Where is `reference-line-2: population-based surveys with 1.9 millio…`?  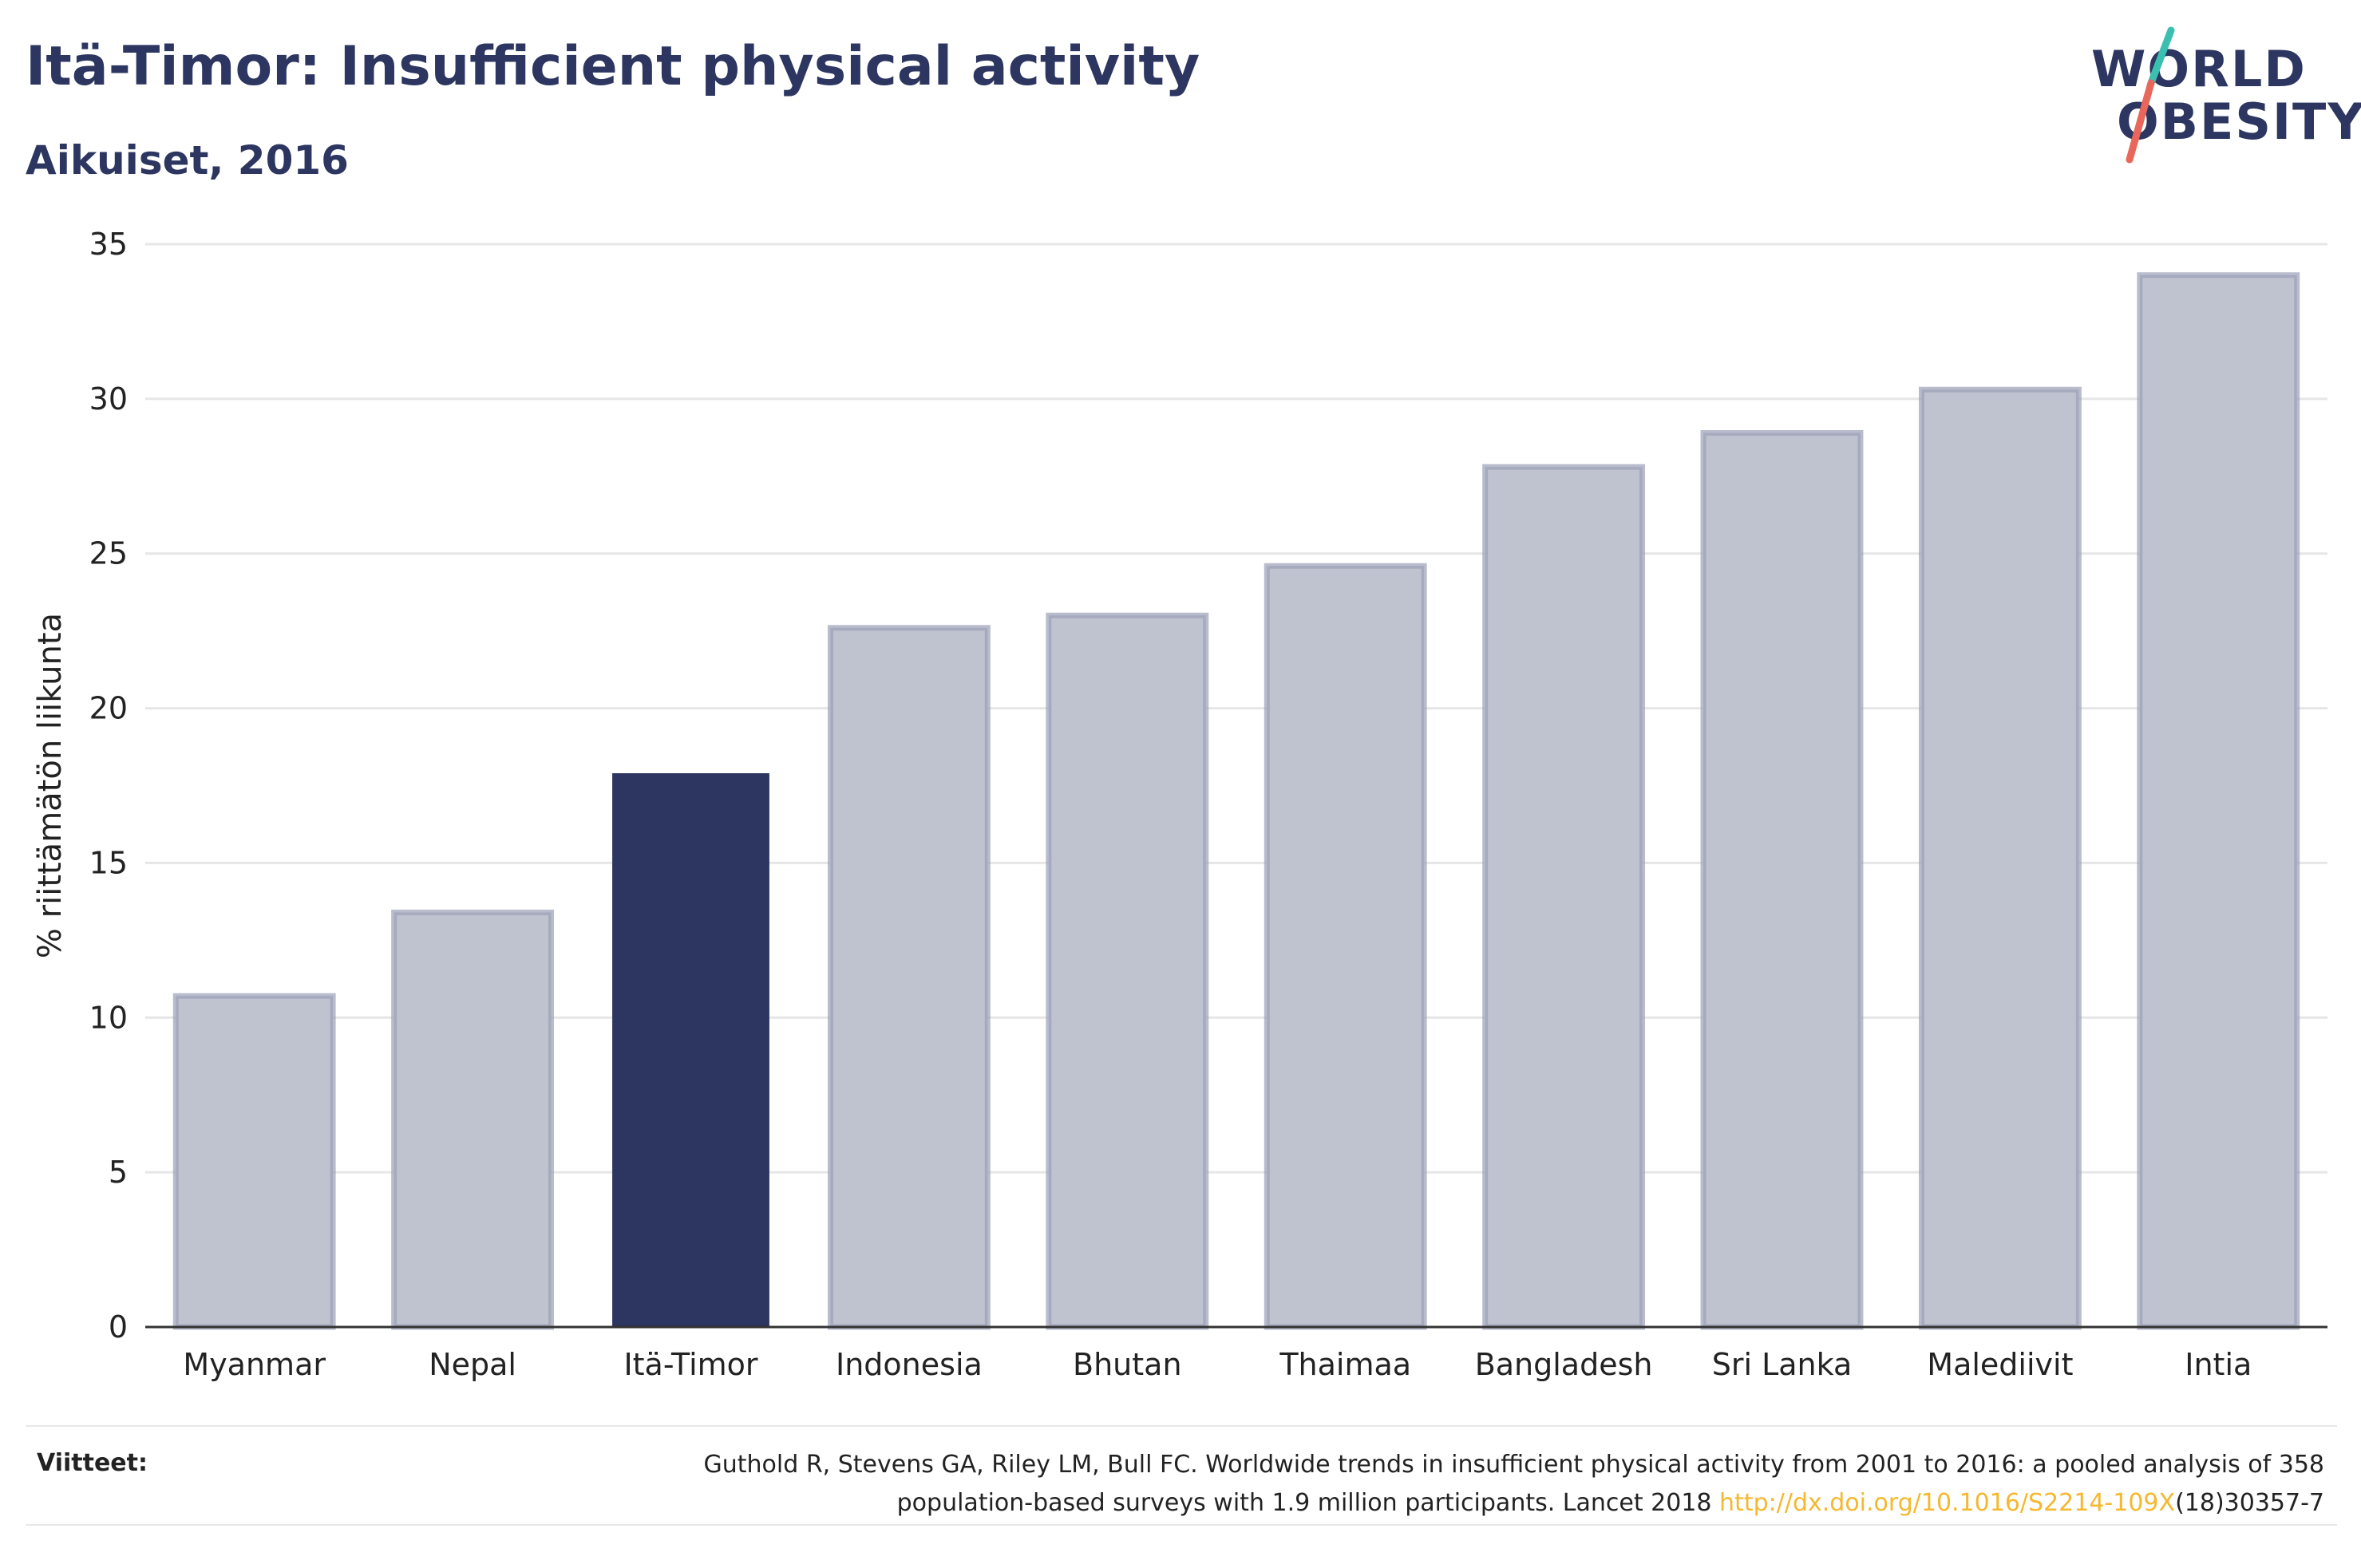
reference-line-2: population-based surveys with 1.9 millio… is located at coordinates (1366, 1503).